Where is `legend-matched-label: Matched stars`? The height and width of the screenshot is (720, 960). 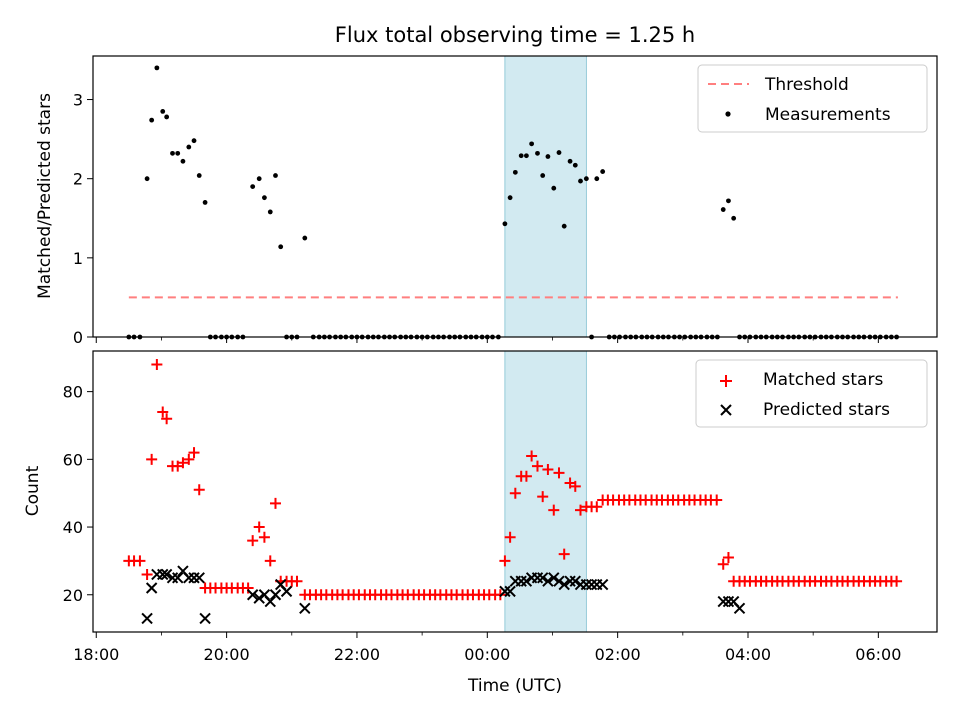 legend-matched-label: Matched stars is located at coordinates (823, 380).